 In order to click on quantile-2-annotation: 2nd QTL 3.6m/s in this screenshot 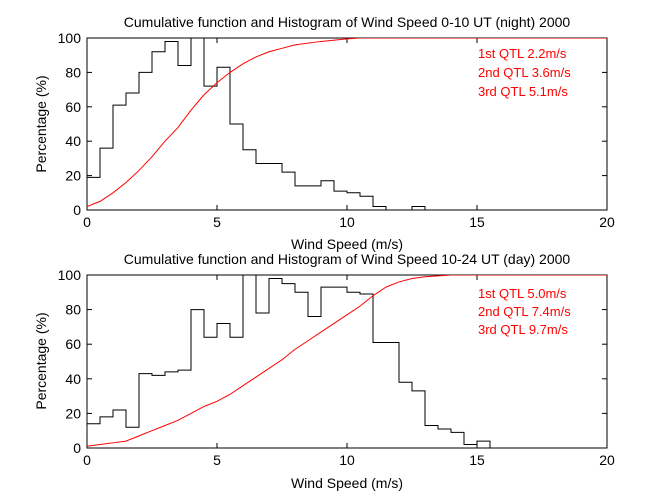, I will do `click(524, 72)`.